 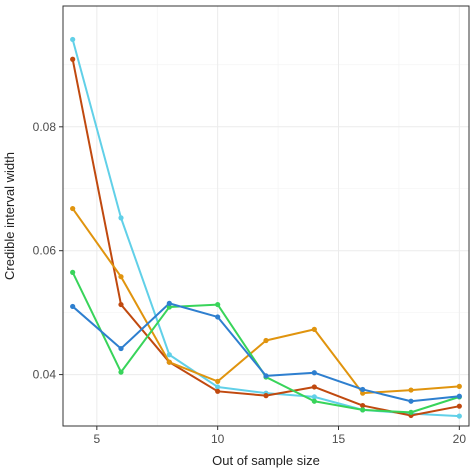 I want to click on x-axis: 5 10 15 20, so click(x=279, y=436).